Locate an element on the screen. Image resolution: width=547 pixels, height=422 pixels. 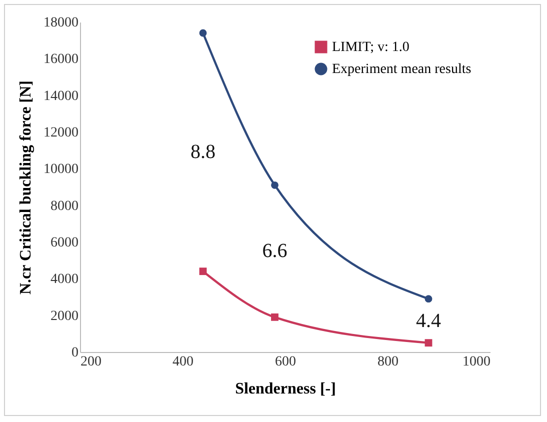
annotation: 8.8 is located at coordinates (203, 152).